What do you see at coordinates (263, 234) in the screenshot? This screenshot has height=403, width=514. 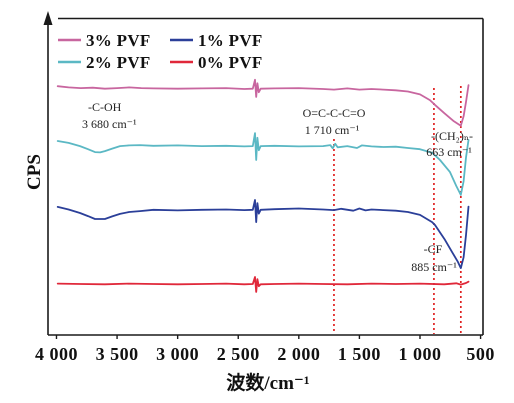 I see `series-line-1-pvf` at bounding box center [263, 234].